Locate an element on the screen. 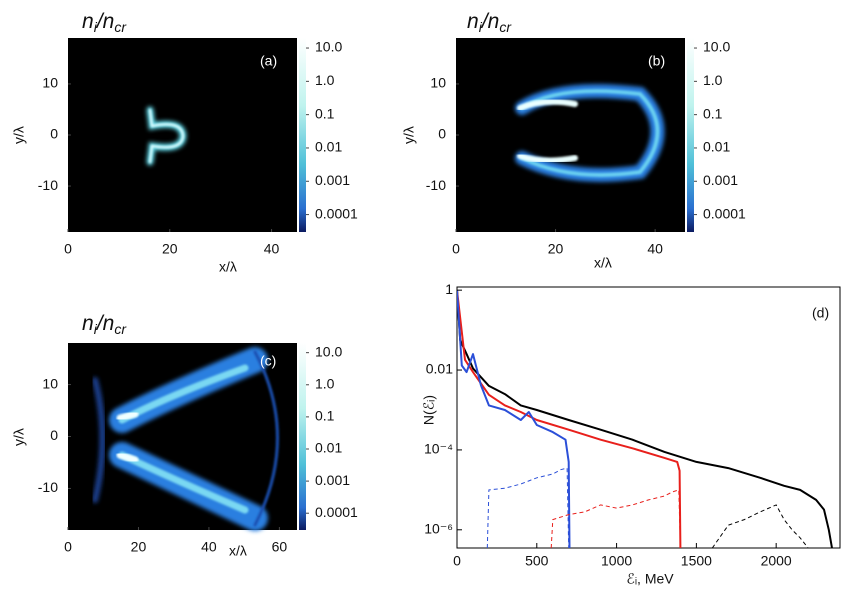 The height and width of the screenshot is (594, 848). x-tick-label: 60 is located at coordinates (280, 547).